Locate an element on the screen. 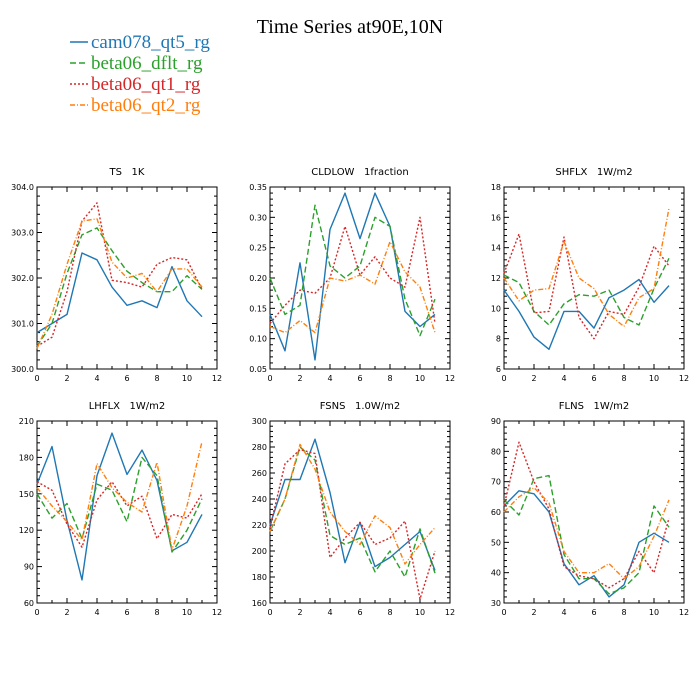  y-tick-label: 120 is located at coordinates (26, 530).